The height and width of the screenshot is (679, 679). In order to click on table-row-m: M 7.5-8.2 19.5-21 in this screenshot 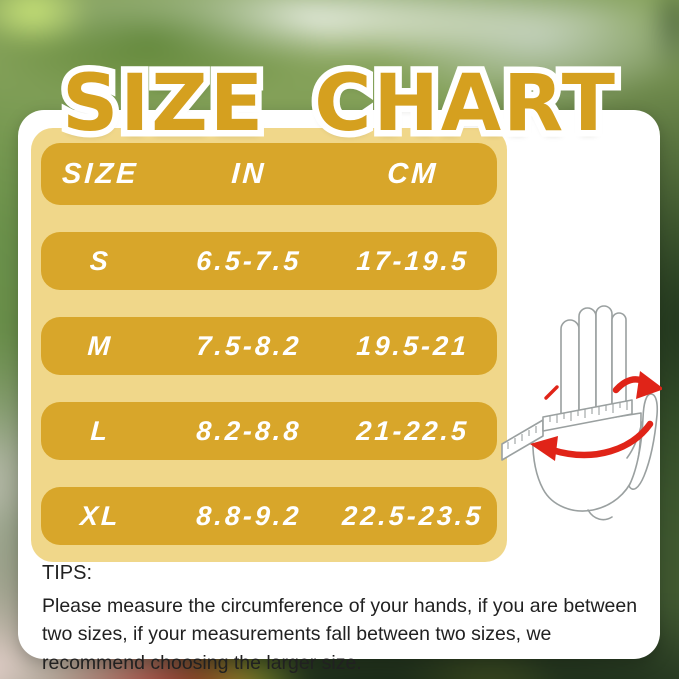, I will do `click(269, 346)`.